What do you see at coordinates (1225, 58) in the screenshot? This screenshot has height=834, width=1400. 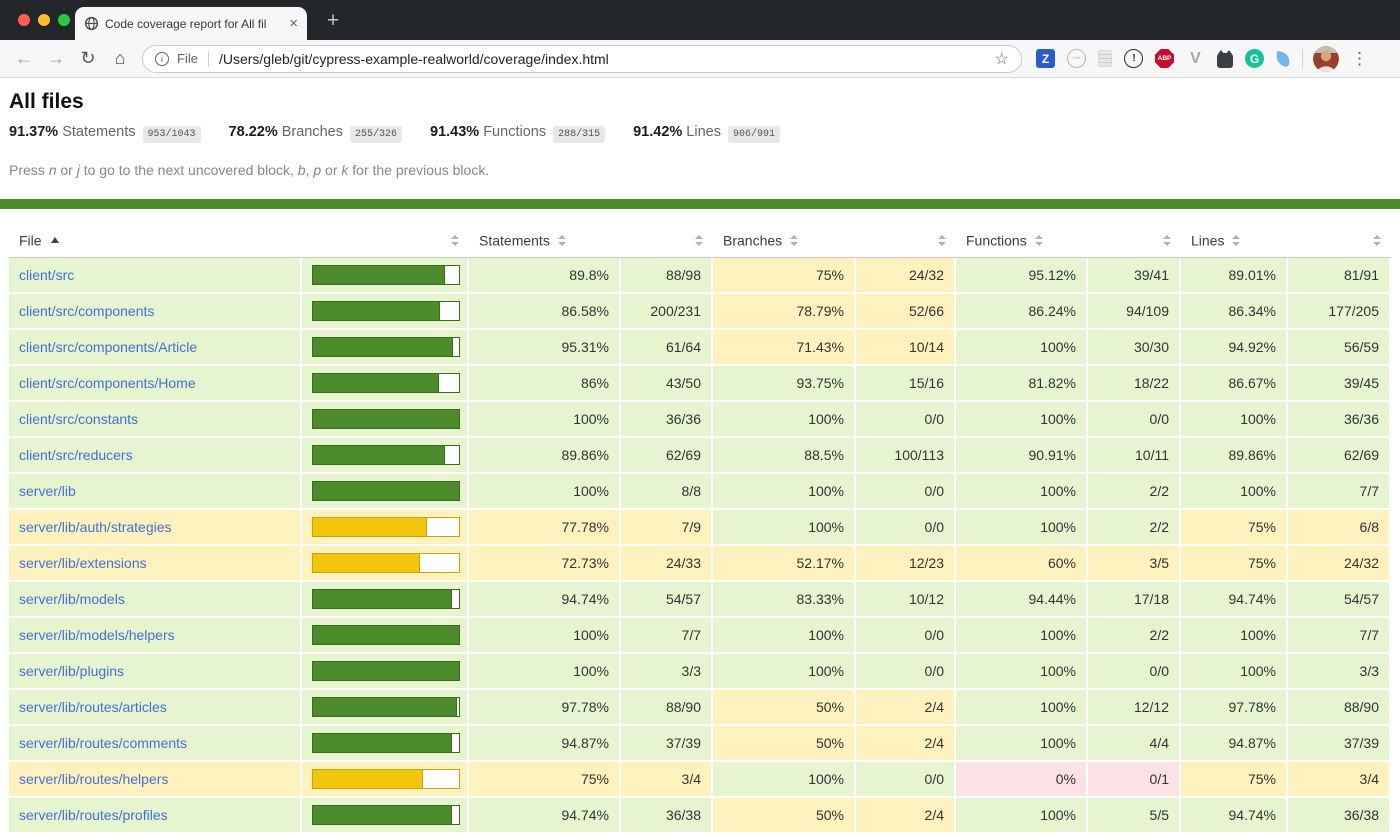 I see `robot-extension-icon` at bounding box center [1225, 58].